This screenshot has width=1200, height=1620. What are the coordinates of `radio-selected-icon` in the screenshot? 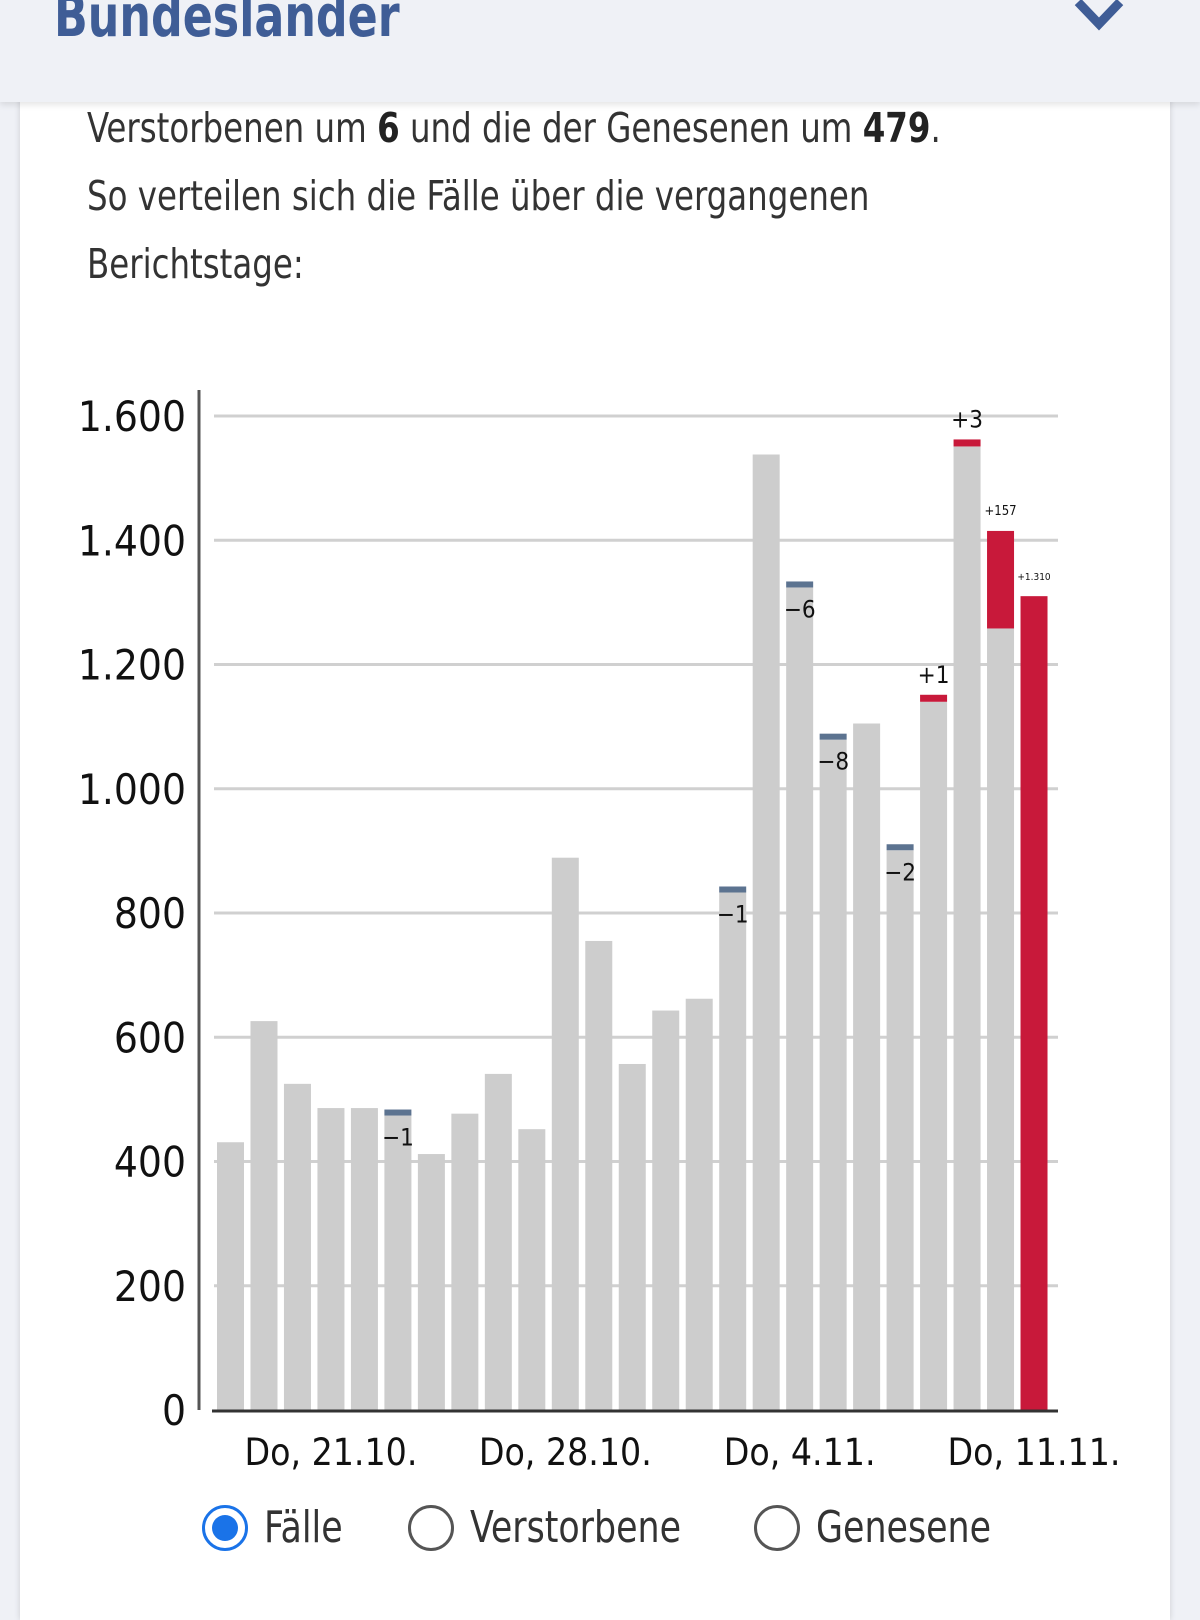 It's located at (225, 1527).